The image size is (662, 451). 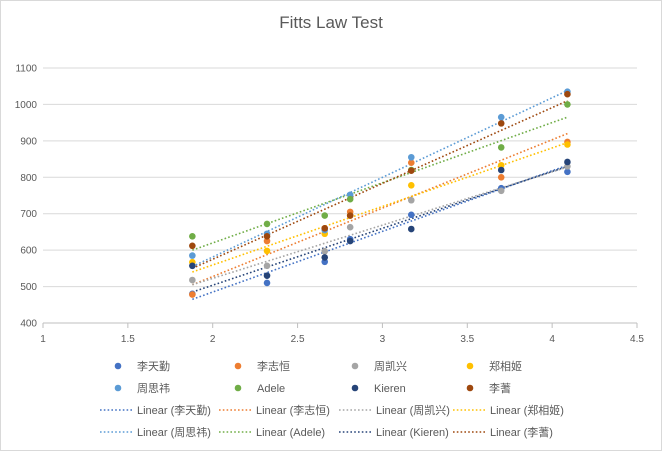 I want to click on legend-trendline-label: Linear (周凯兴), so click(x=413, y=410).